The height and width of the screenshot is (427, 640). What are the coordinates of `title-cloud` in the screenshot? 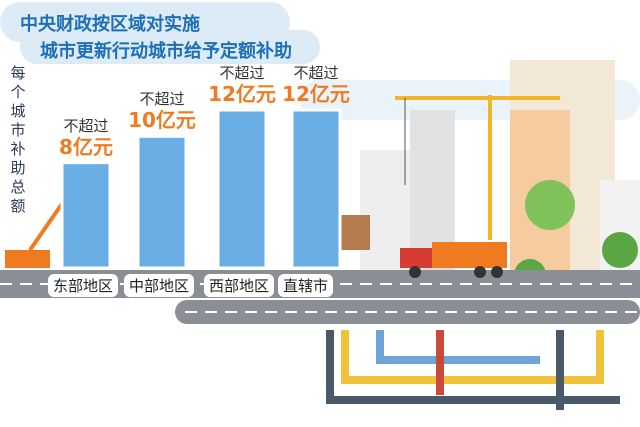 It's located at (170, 47).